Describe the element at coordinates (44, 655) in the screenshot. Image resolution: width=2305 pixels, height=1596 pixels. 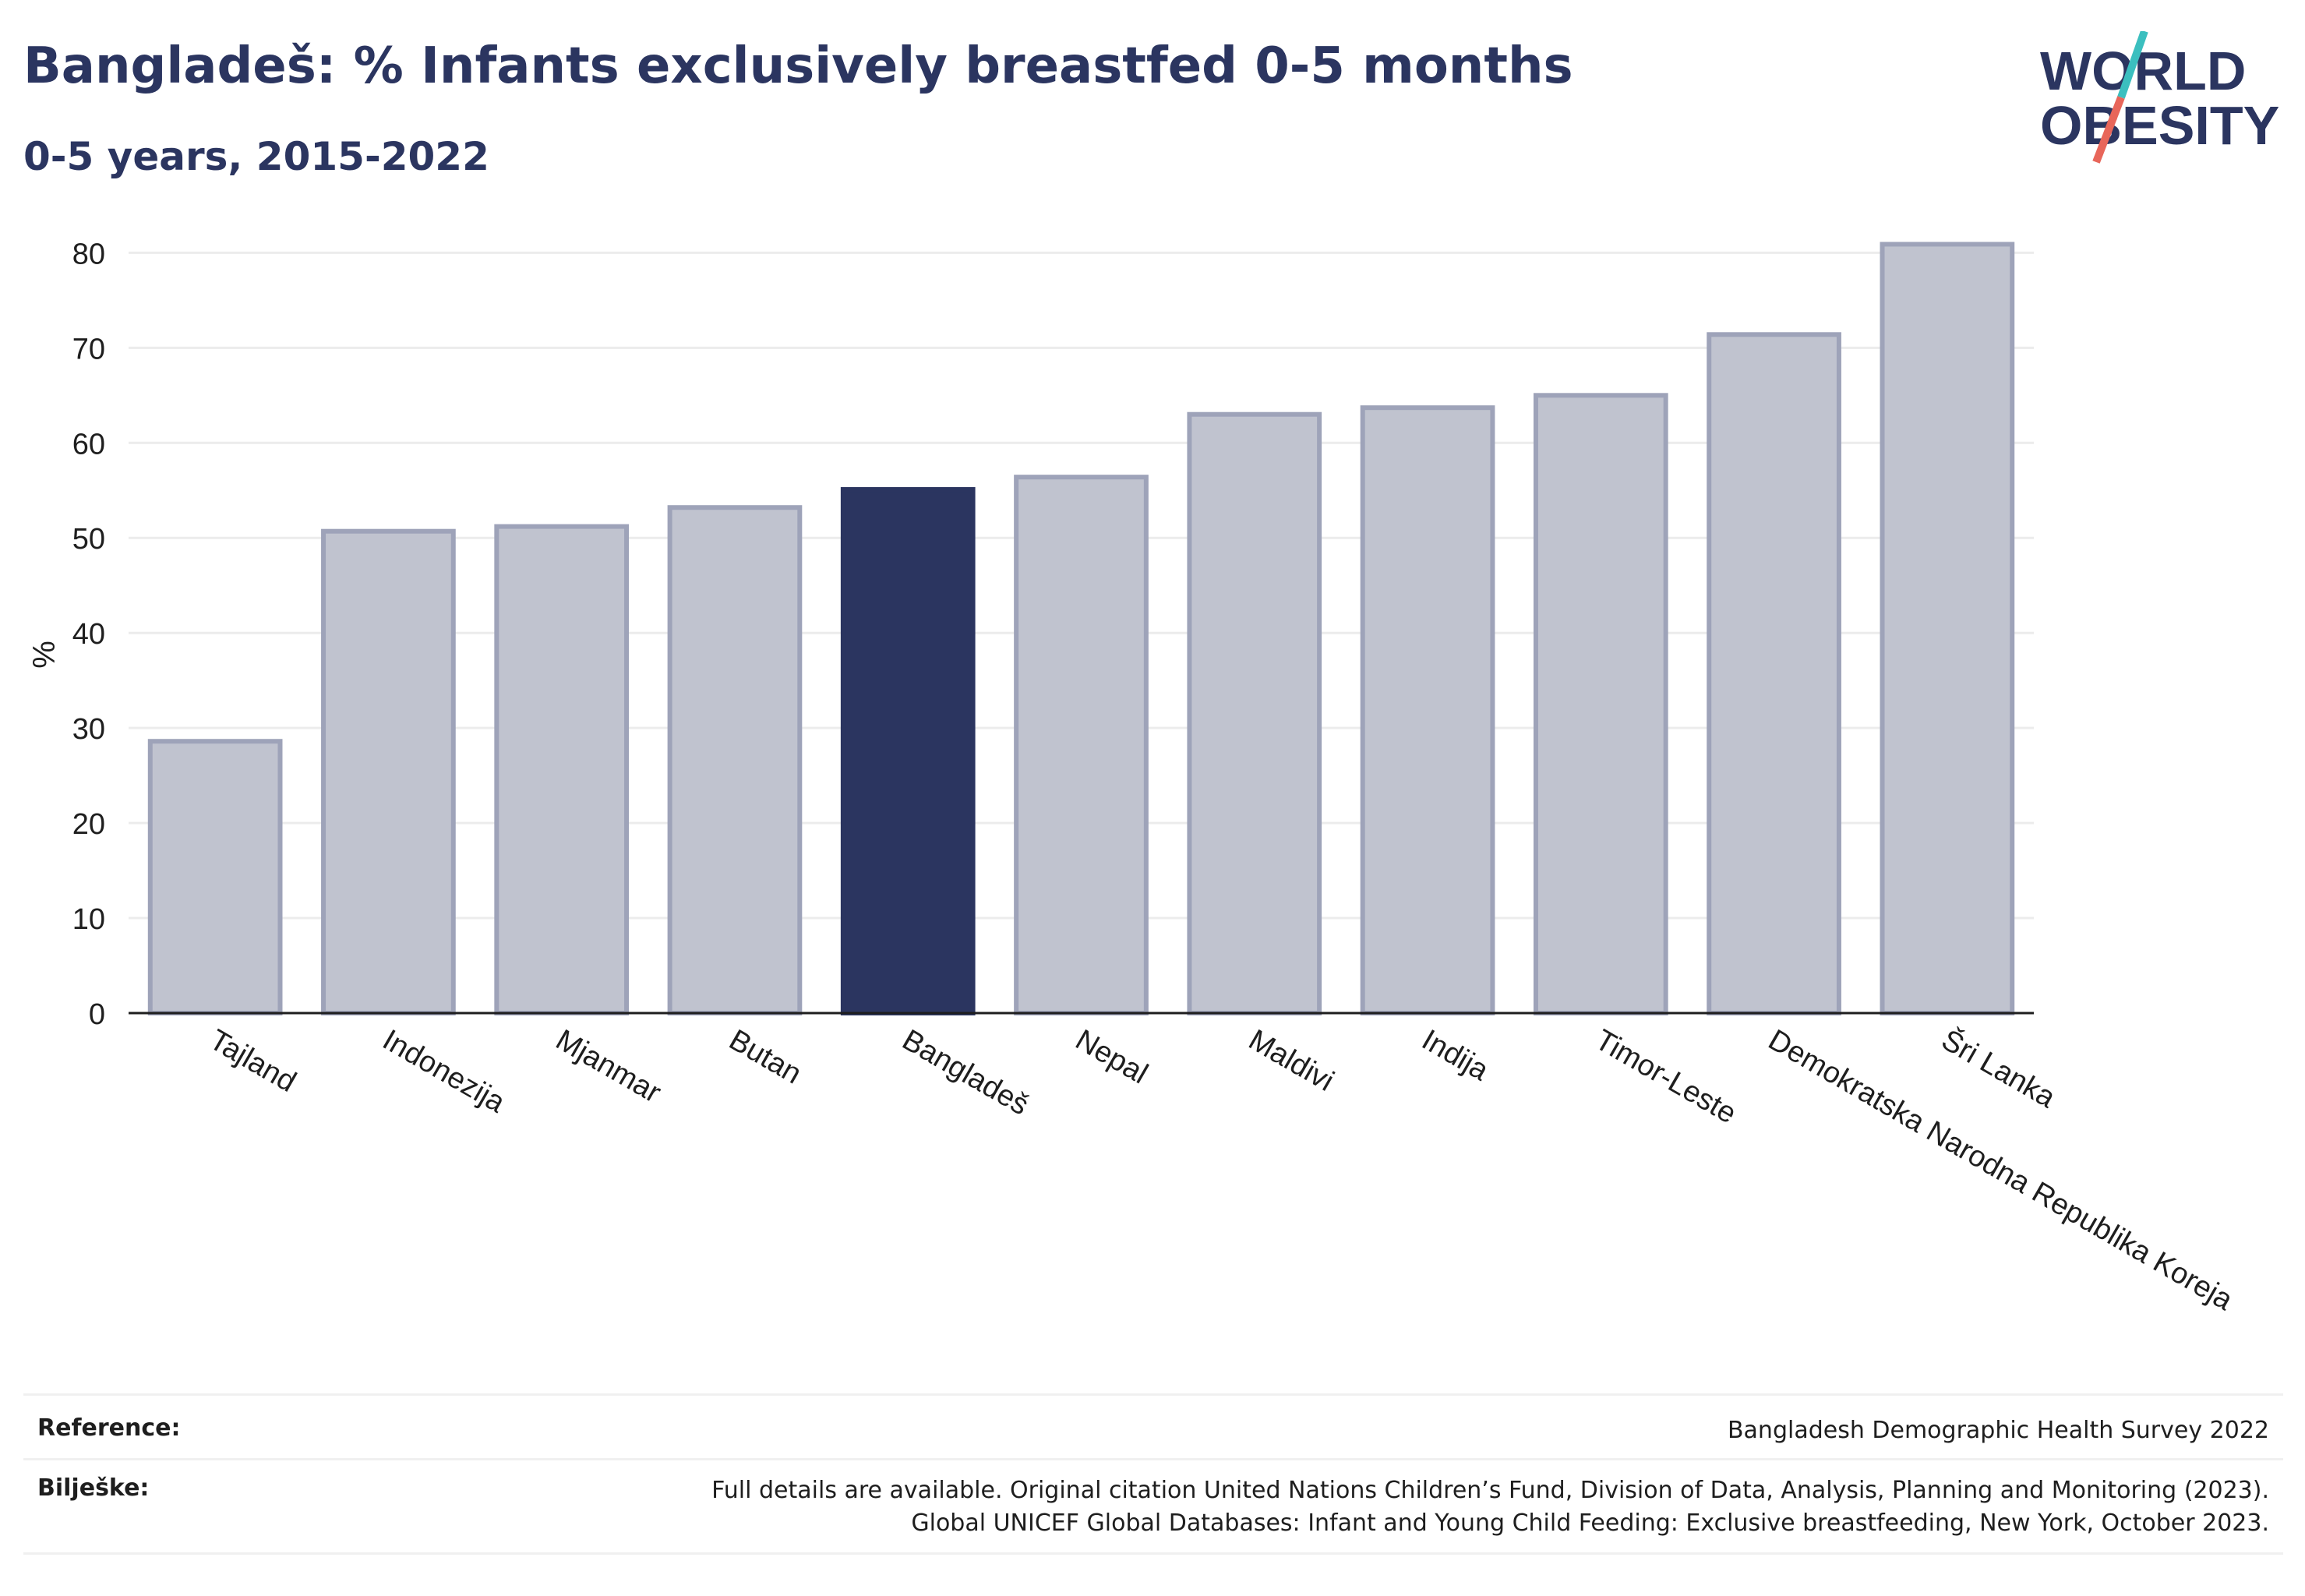
I see `y-axis-label: %` at that location.